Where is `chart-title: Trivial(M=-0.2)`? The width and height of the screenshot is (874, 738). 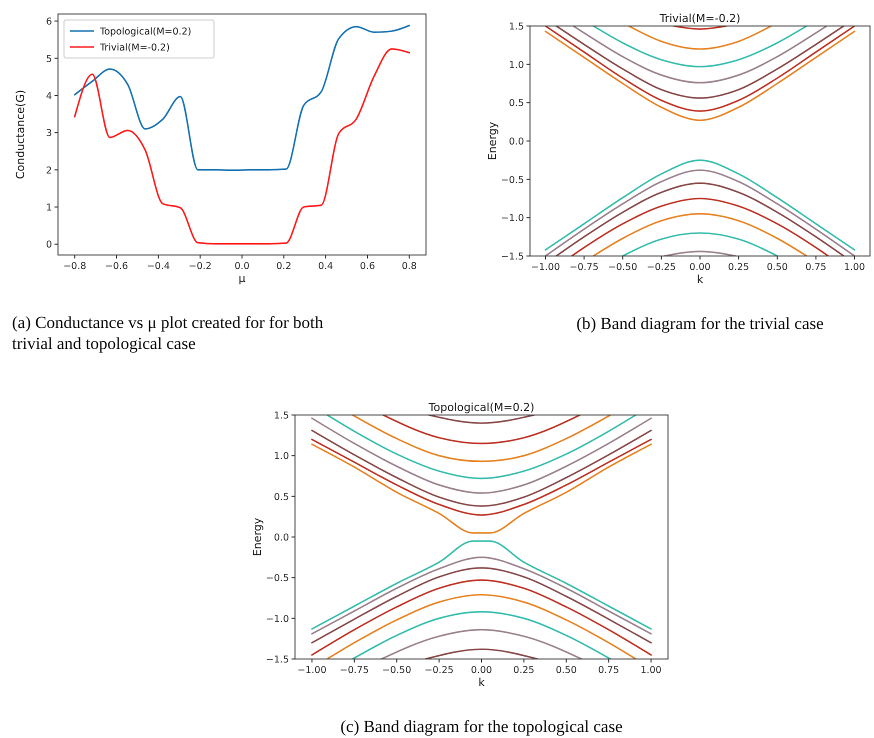 chart-title: Trivial(M=-0.2) is located at coordinates (699, 18).